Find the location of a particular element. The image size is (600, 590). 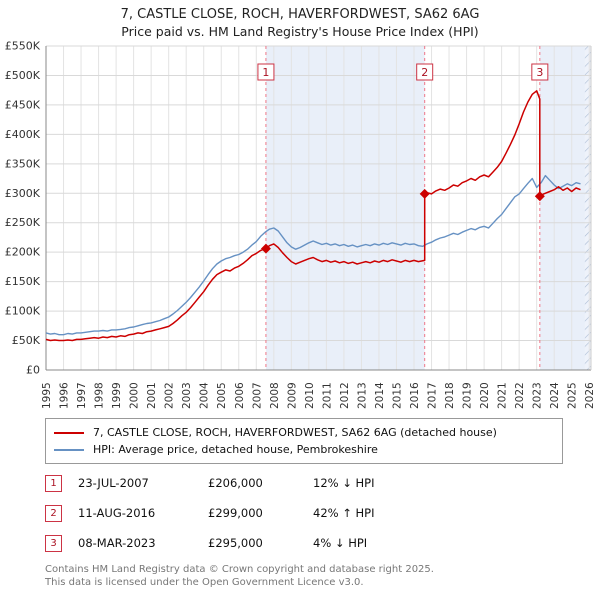

sale-flag-number: 1 is located at coordinates (265, 72).